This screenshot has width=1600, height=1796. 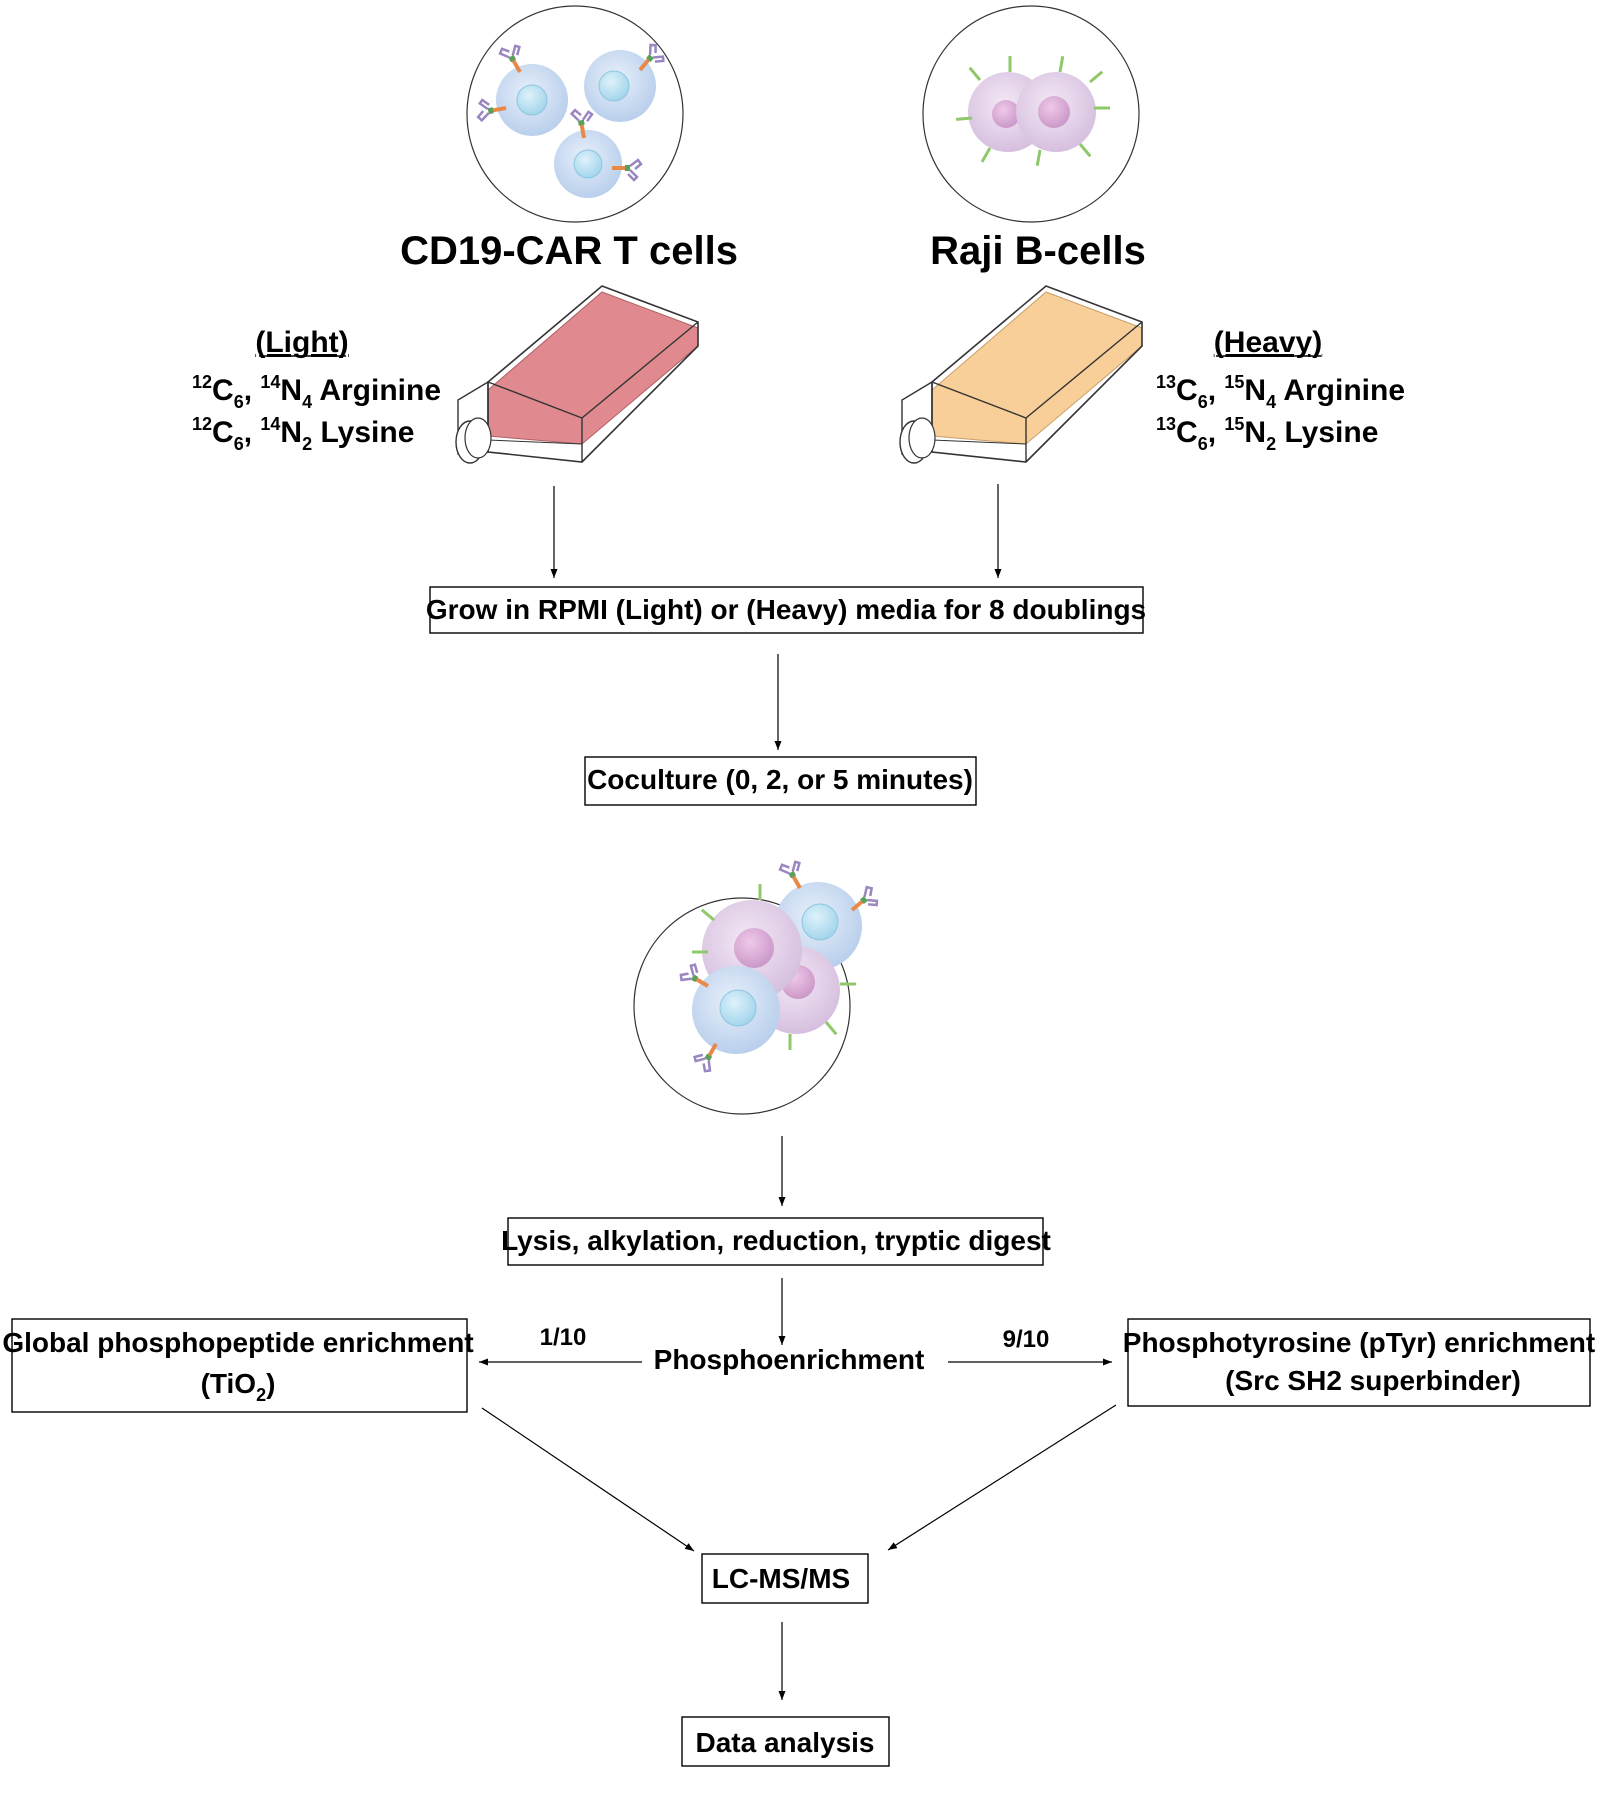 What do you see at coordinates (1359, 1342) in the screenshot?
I see `ptyr-enrichment-line1: Phosphotyrosine (pTyr) enrichment` at bounding box center [1359, 1342].